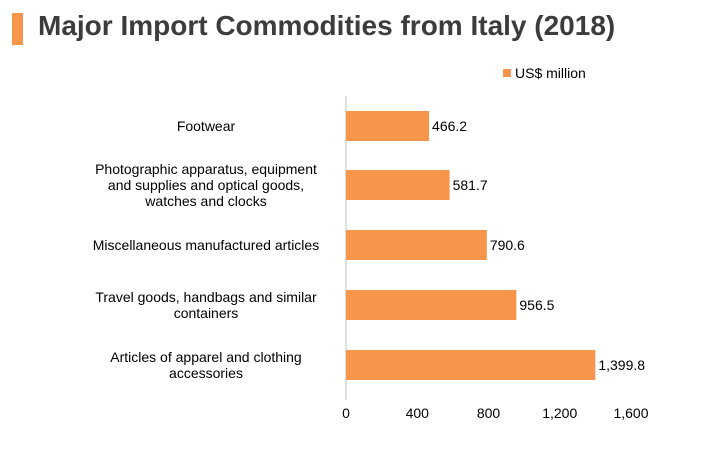  I want to click on x-tick-label-4: 1,600, so click(630, 413).